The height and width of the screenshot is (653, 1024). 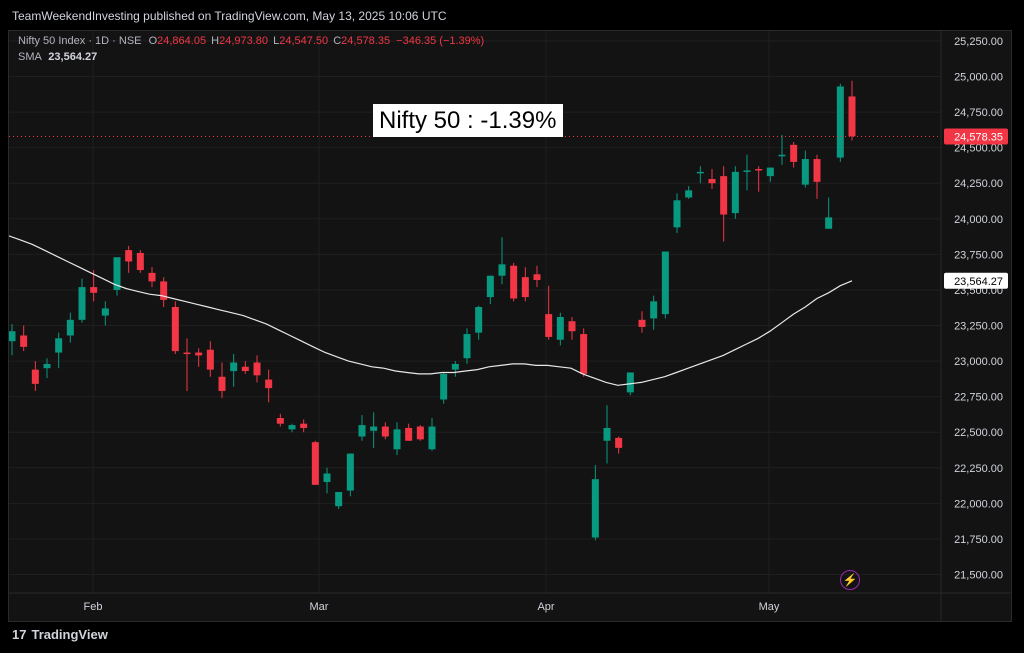 What do you see at coordinates (978, 42) in the screenshot?
I see `y-tick-label: 25,250.00` at bounding box center [978, 42].